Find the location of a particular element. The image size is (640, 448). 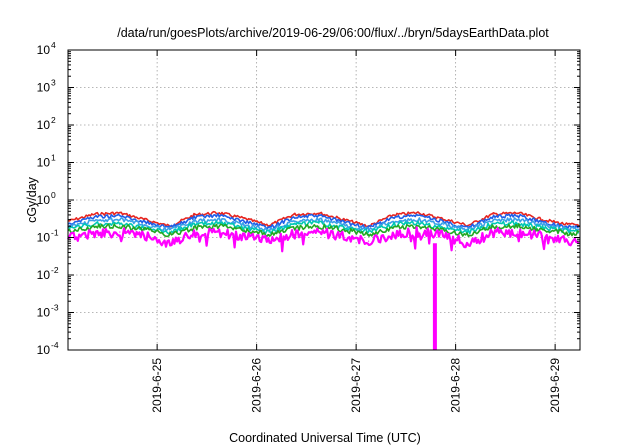

y-tick-exponent: -3 is located at coordinates (55, 308).